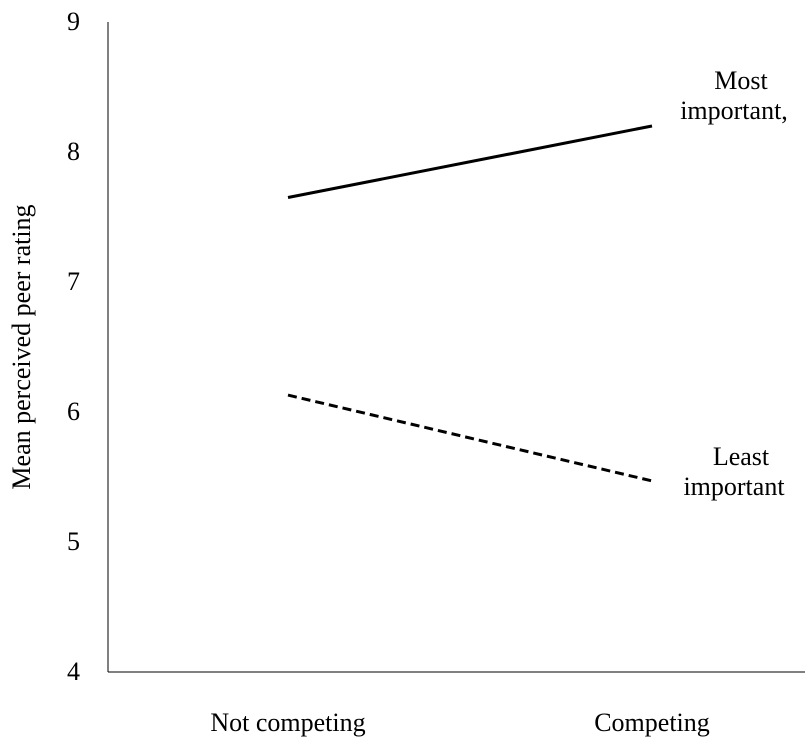  What do you see at coordinates (73, 346) in the screenshot?
I see `y-tick-labels: 4 5 6 7 8 9` at bounding box center [73, 346].